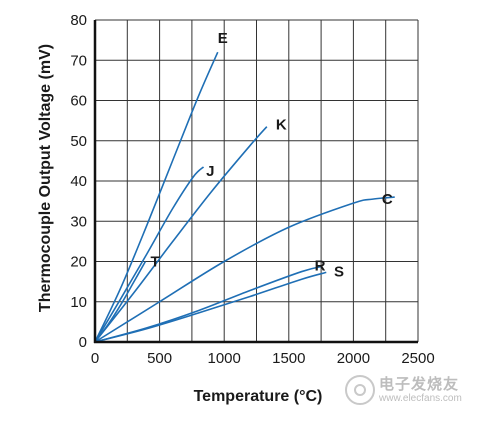  Describe the element at coordinates (78, 20) in the screenshot. I see `y-tick-label: 80` at that location.